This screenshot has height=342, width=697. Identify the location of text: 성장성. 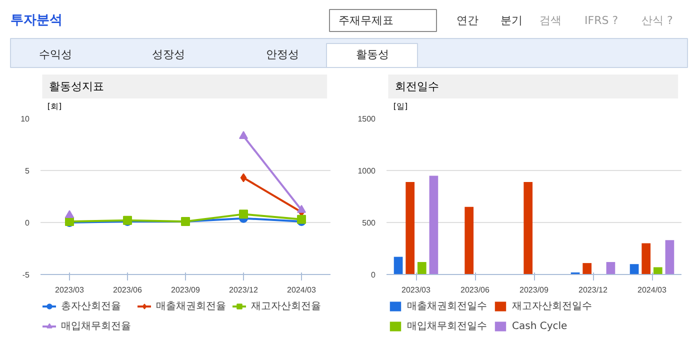
(168, 54).